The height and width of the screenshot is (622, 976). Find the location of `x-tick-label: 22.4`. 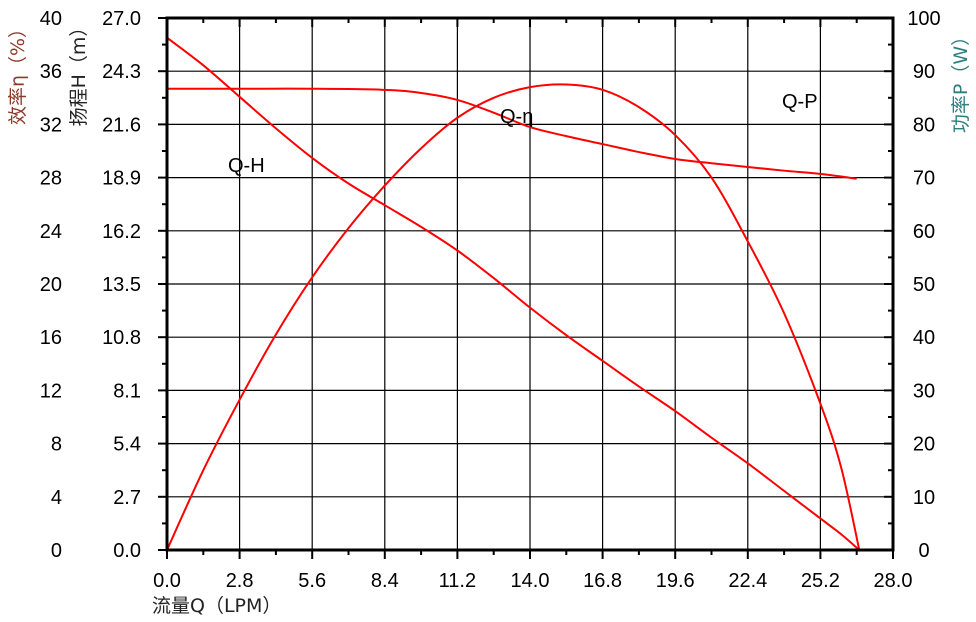

x-tick-label: 22.4 is located at coordinates (747, 581).